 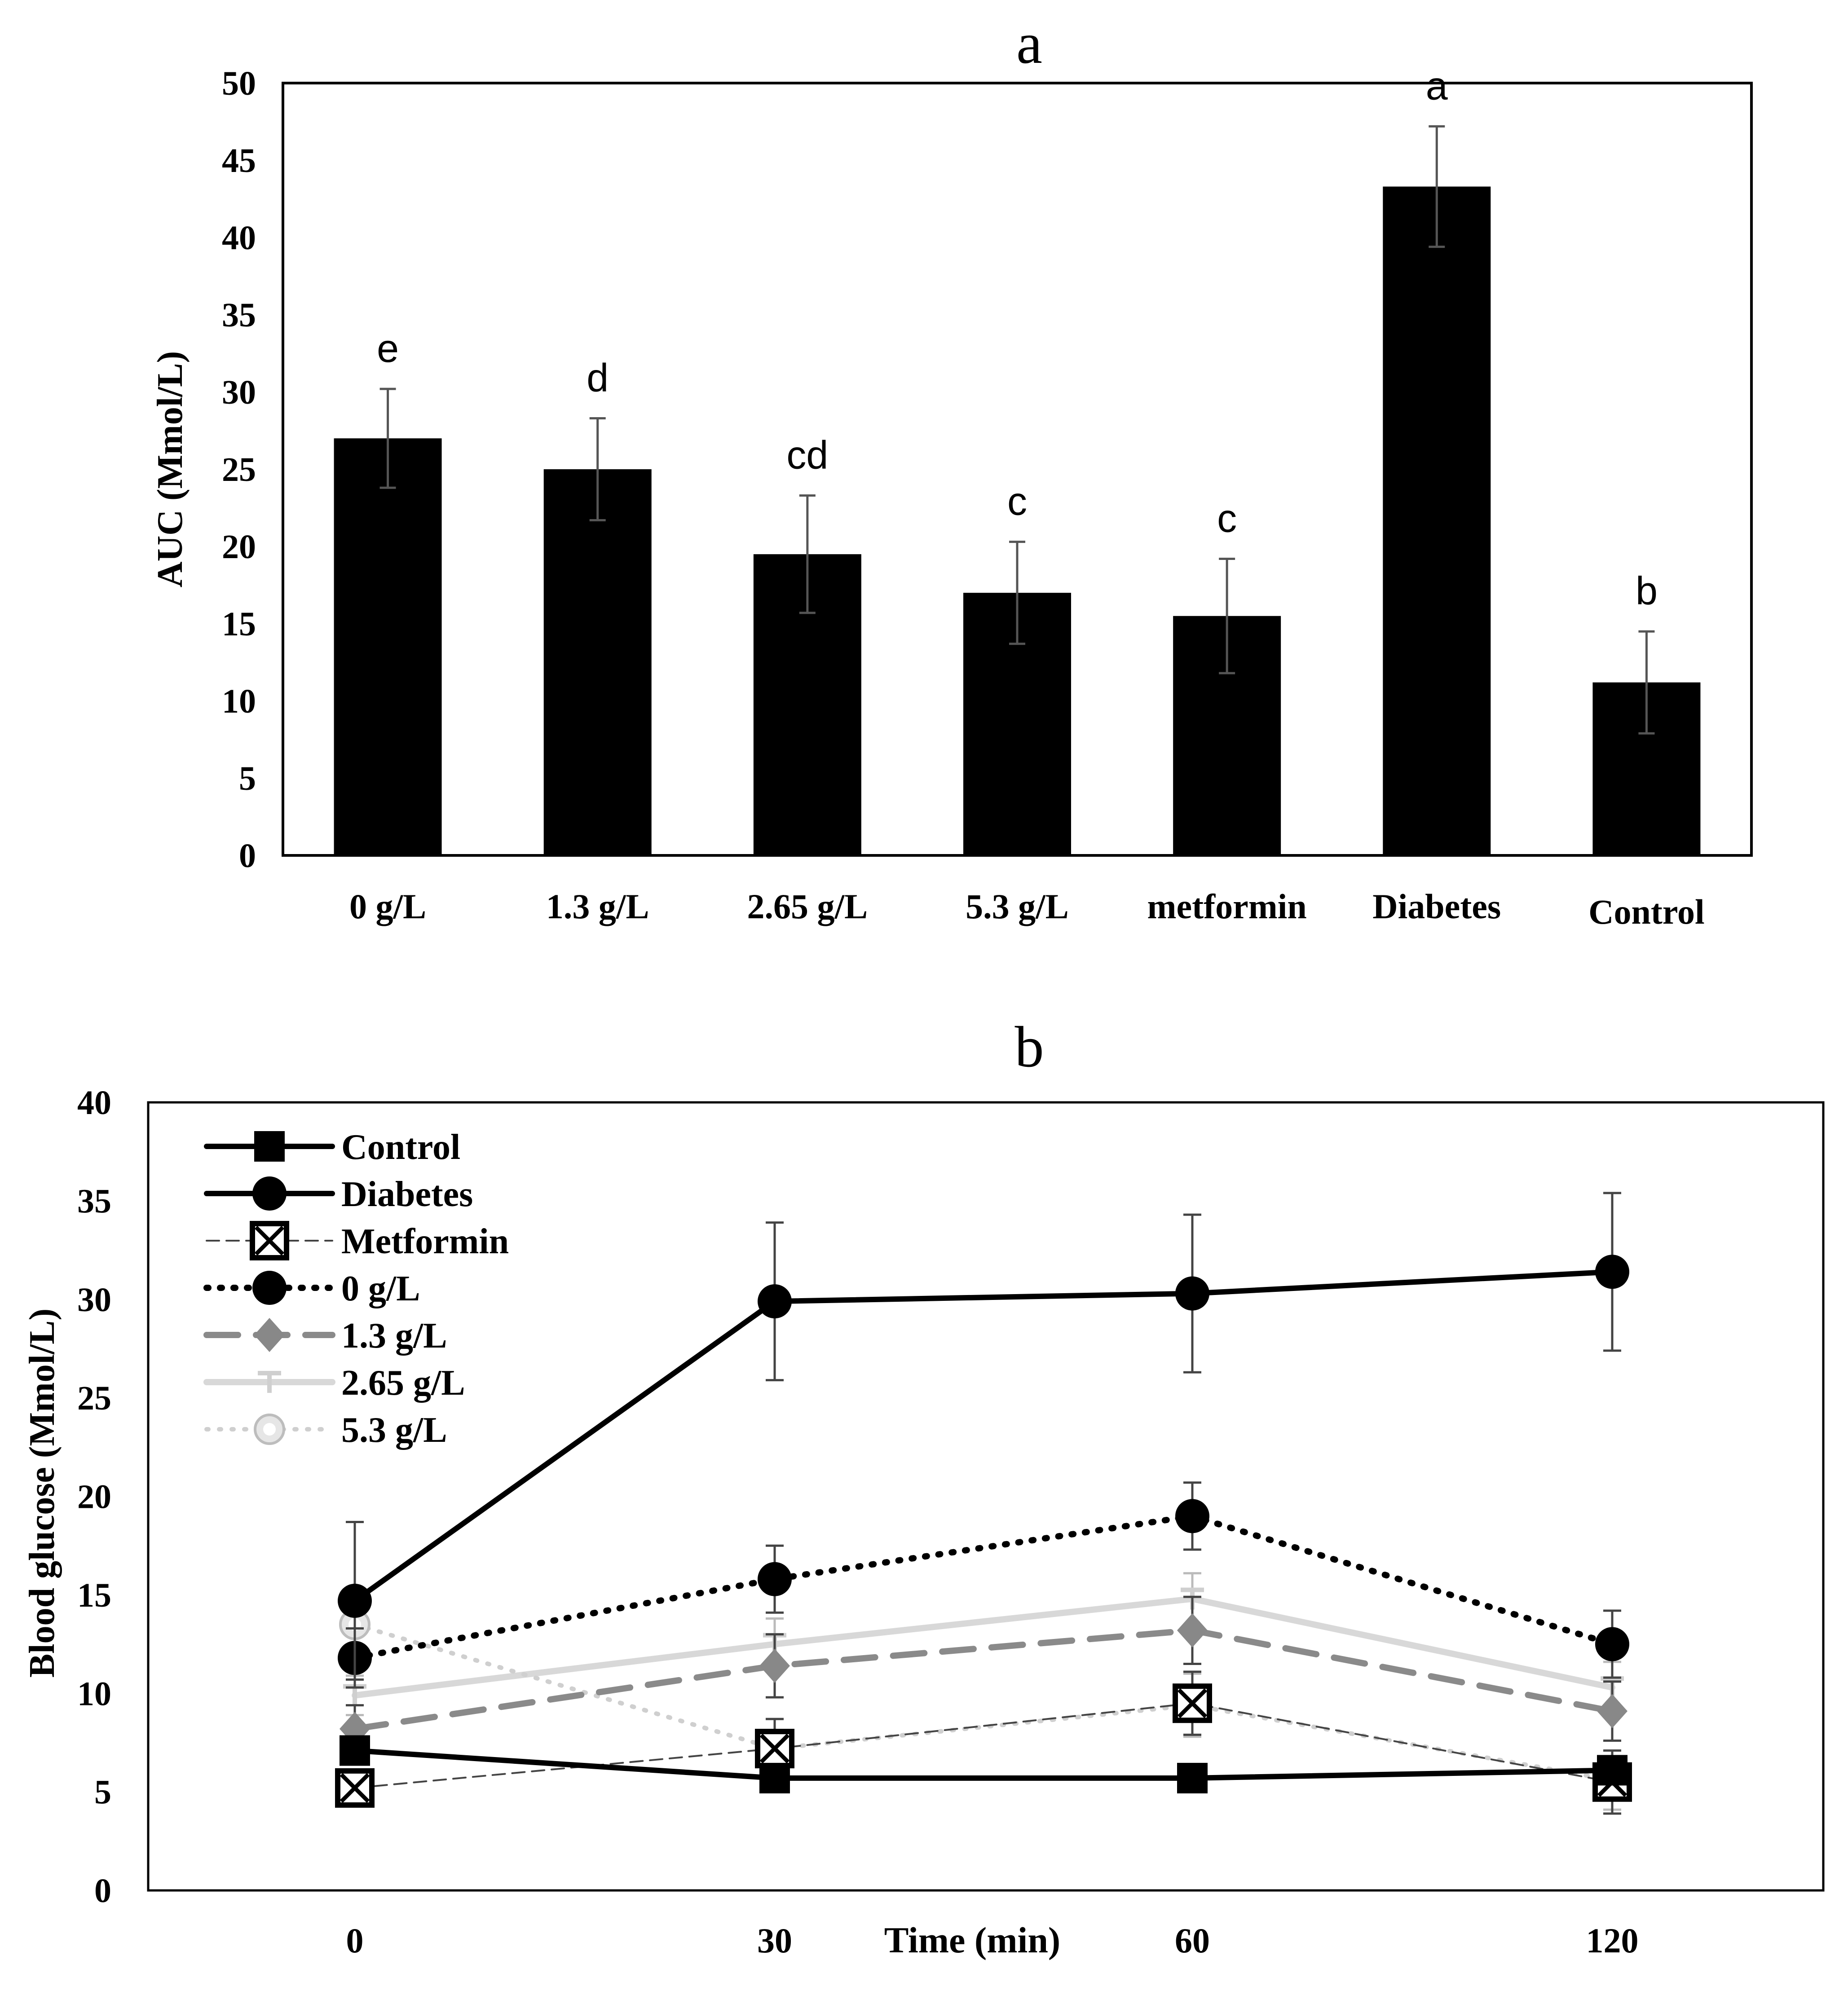 What do you see at coordinates (597, 906) in the screenshot?
I see `panel-a-x-tick-label: 1.3 g/L` at bounding box center [597, 906].